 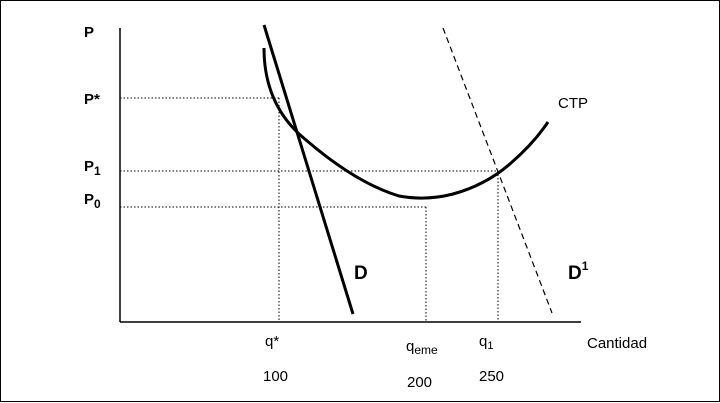 What do you see at coordinates (89, 166) in the screenshot?
I see `p1-base: P` at bounding box center [89, 166].